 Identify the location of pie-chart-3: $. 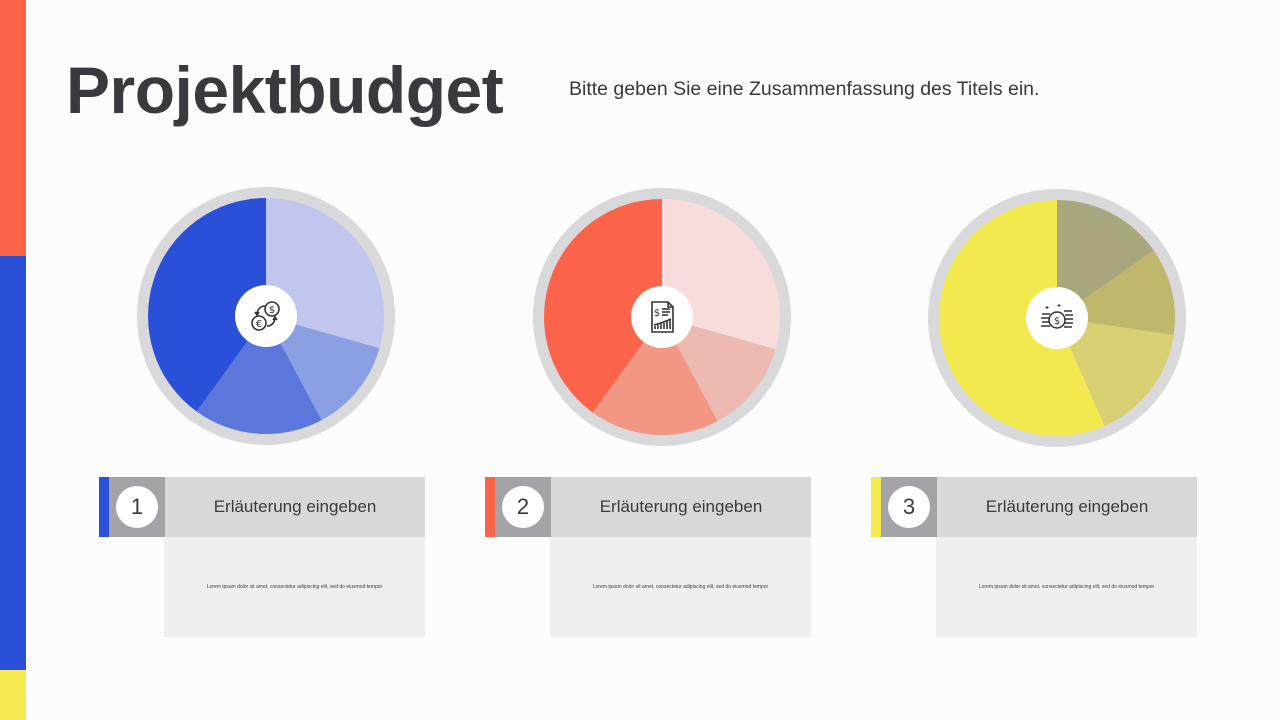
(1057, 318).